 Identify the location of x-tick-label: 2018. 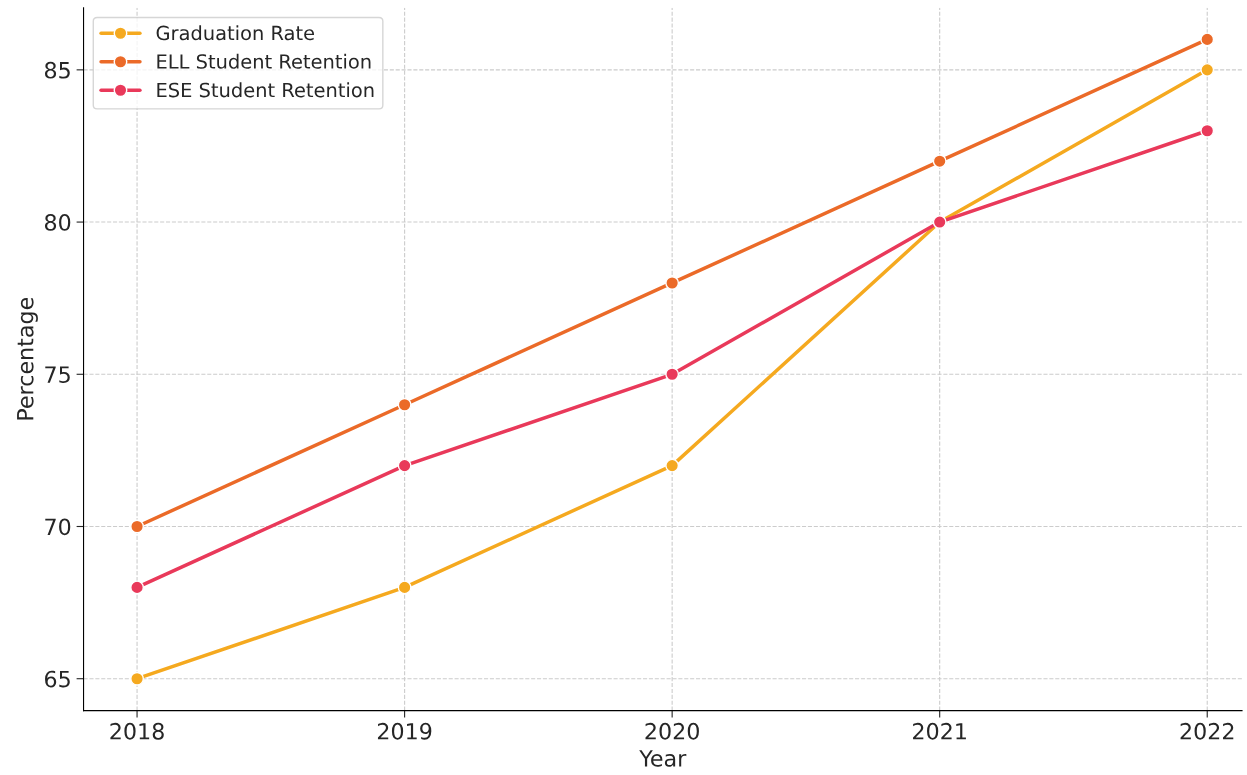
(137, 731).